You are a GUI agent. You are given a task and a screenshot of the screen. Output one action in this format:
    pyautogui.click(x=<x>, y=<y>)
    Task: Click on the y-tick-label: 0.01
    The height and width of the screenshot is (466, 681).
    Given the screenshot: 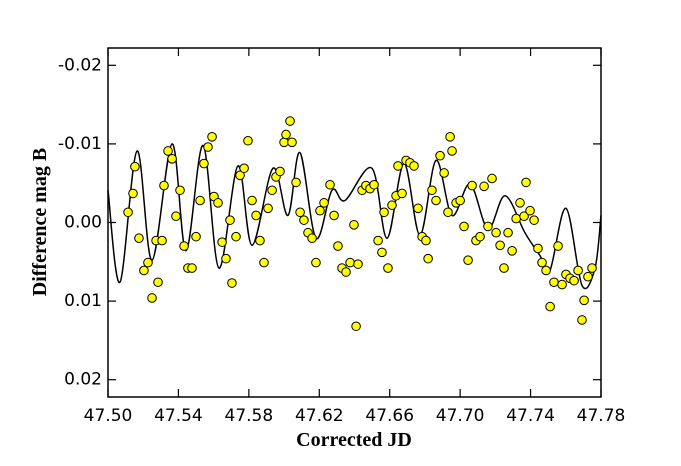 What is the action you would take?
    pyautogui.click(x=83, y=301)
    